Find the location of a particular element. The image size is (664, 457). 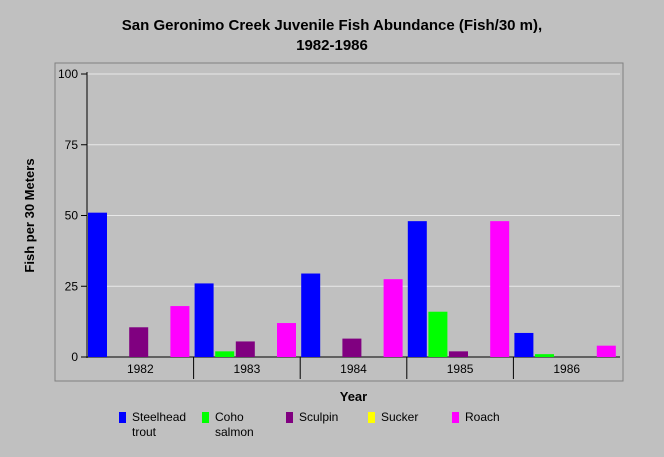

x-tick-label: 1983 is located at coordinates (247, 369).